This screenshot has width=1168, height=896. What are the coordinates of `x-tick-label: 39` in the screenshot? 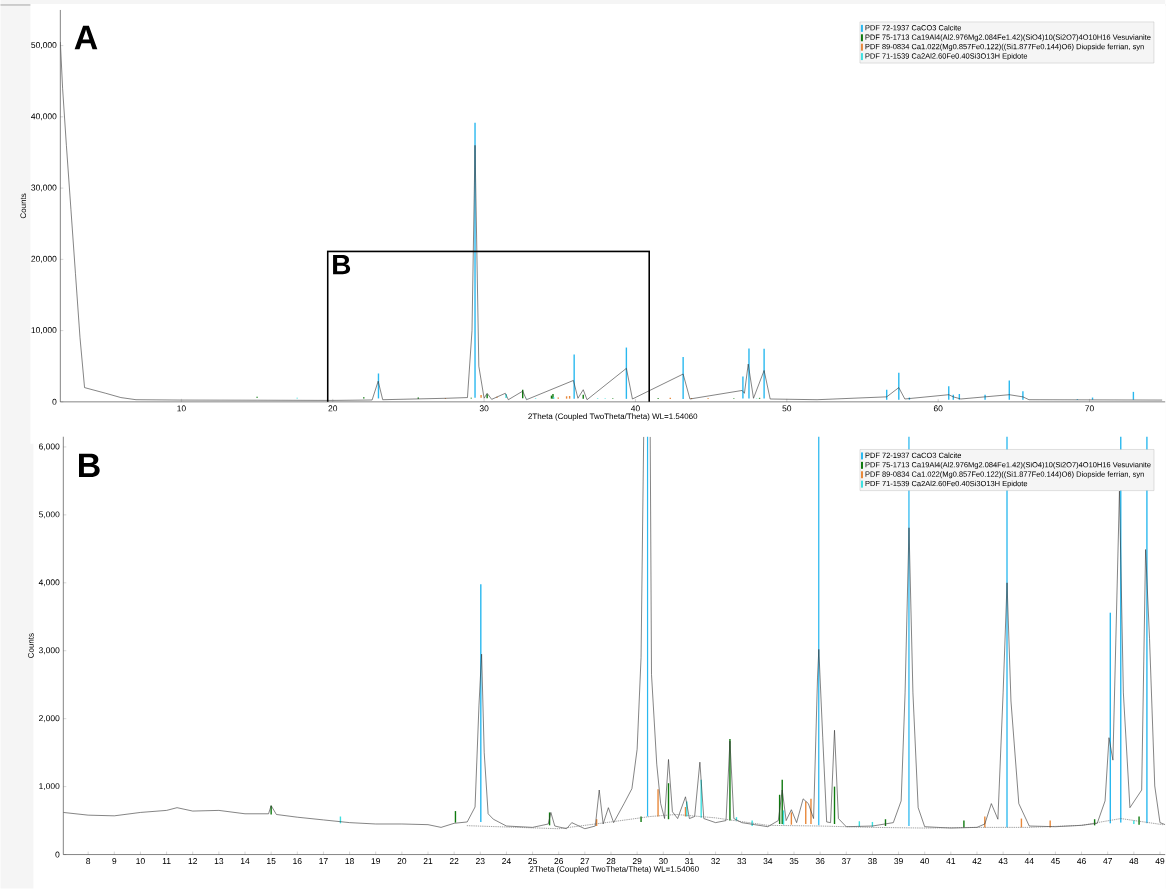 It's located at (898, 860).